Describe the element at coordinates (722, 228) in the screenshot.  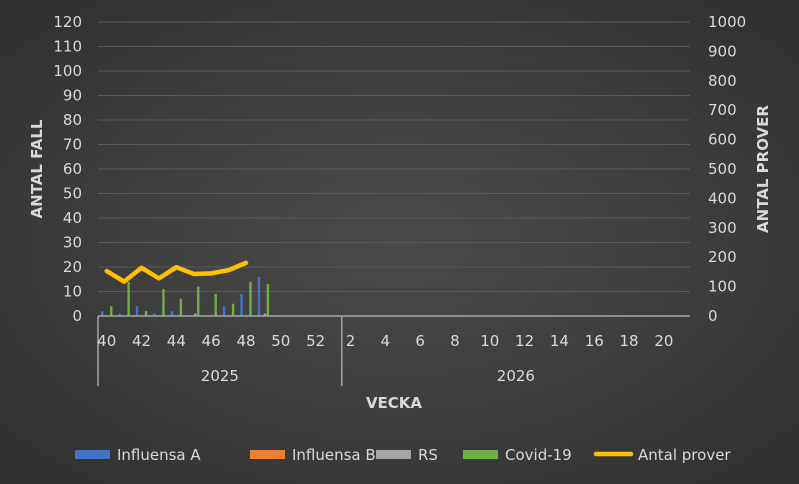
I see `right-tick-label: 300` at that location.